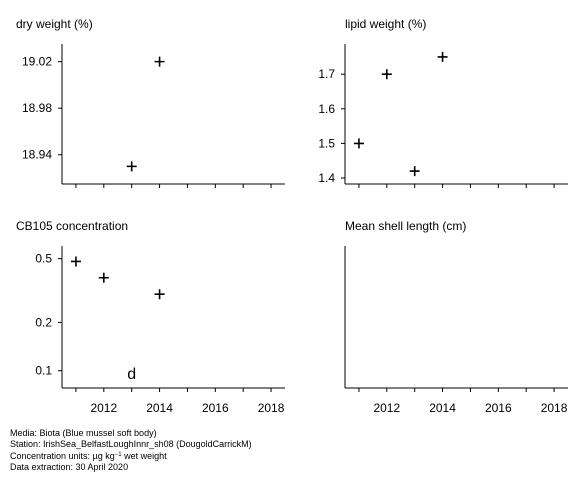  I want to click on panel-1-point-2013, so click(131, 166).